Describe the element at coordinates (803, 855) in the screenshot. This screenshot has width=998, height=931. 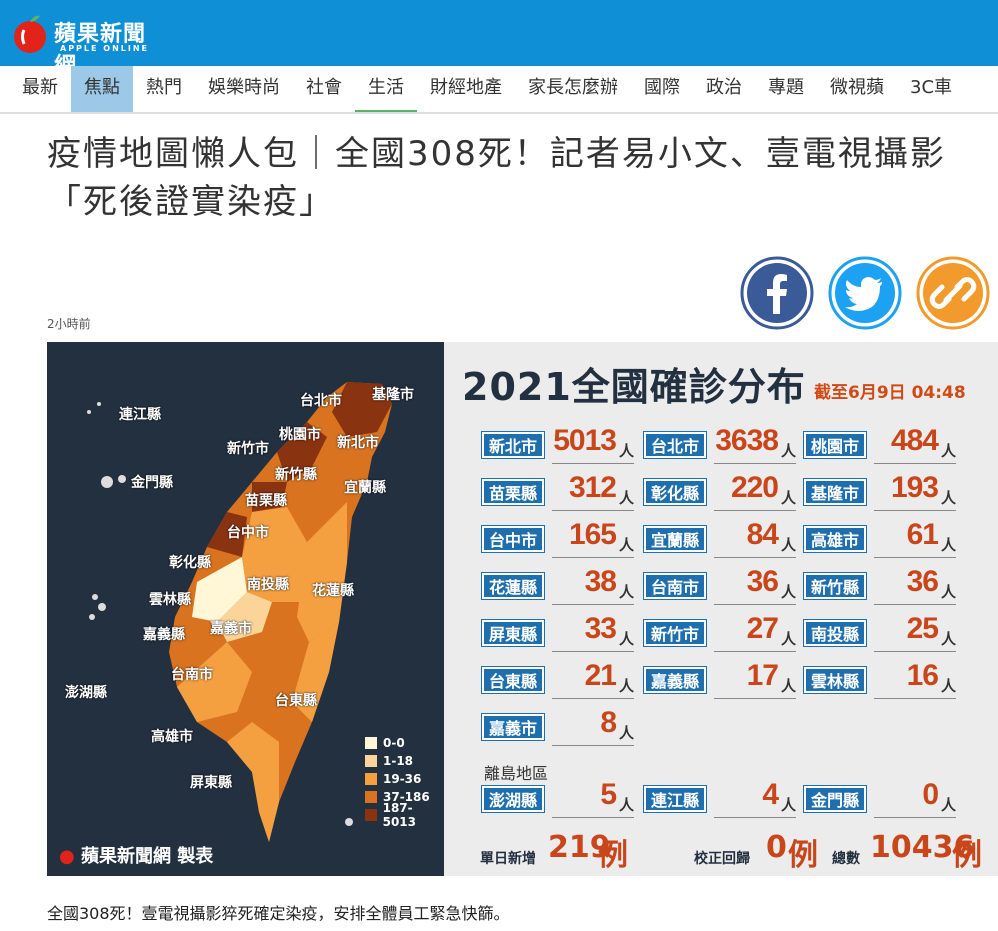
I see `correction-unit: 例` at that location.